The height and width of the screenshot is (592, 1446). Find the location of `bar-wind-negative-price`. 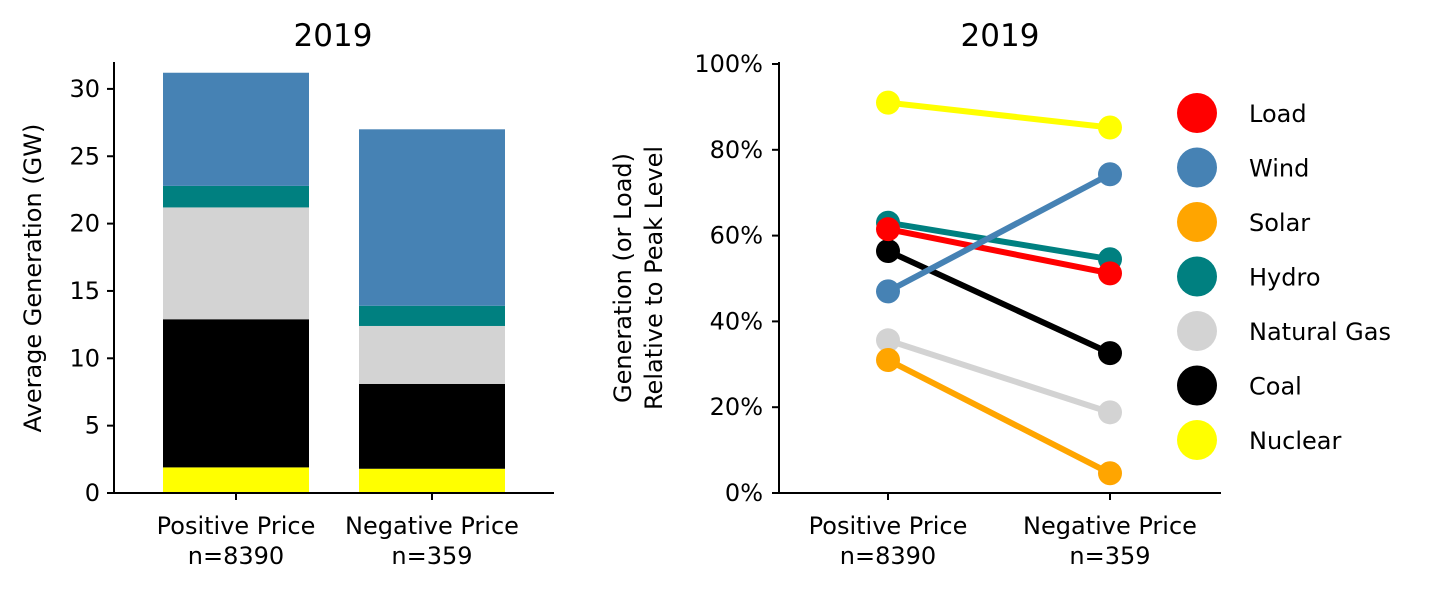

bar-wind-negative-price is located at coordinates (432, 217).